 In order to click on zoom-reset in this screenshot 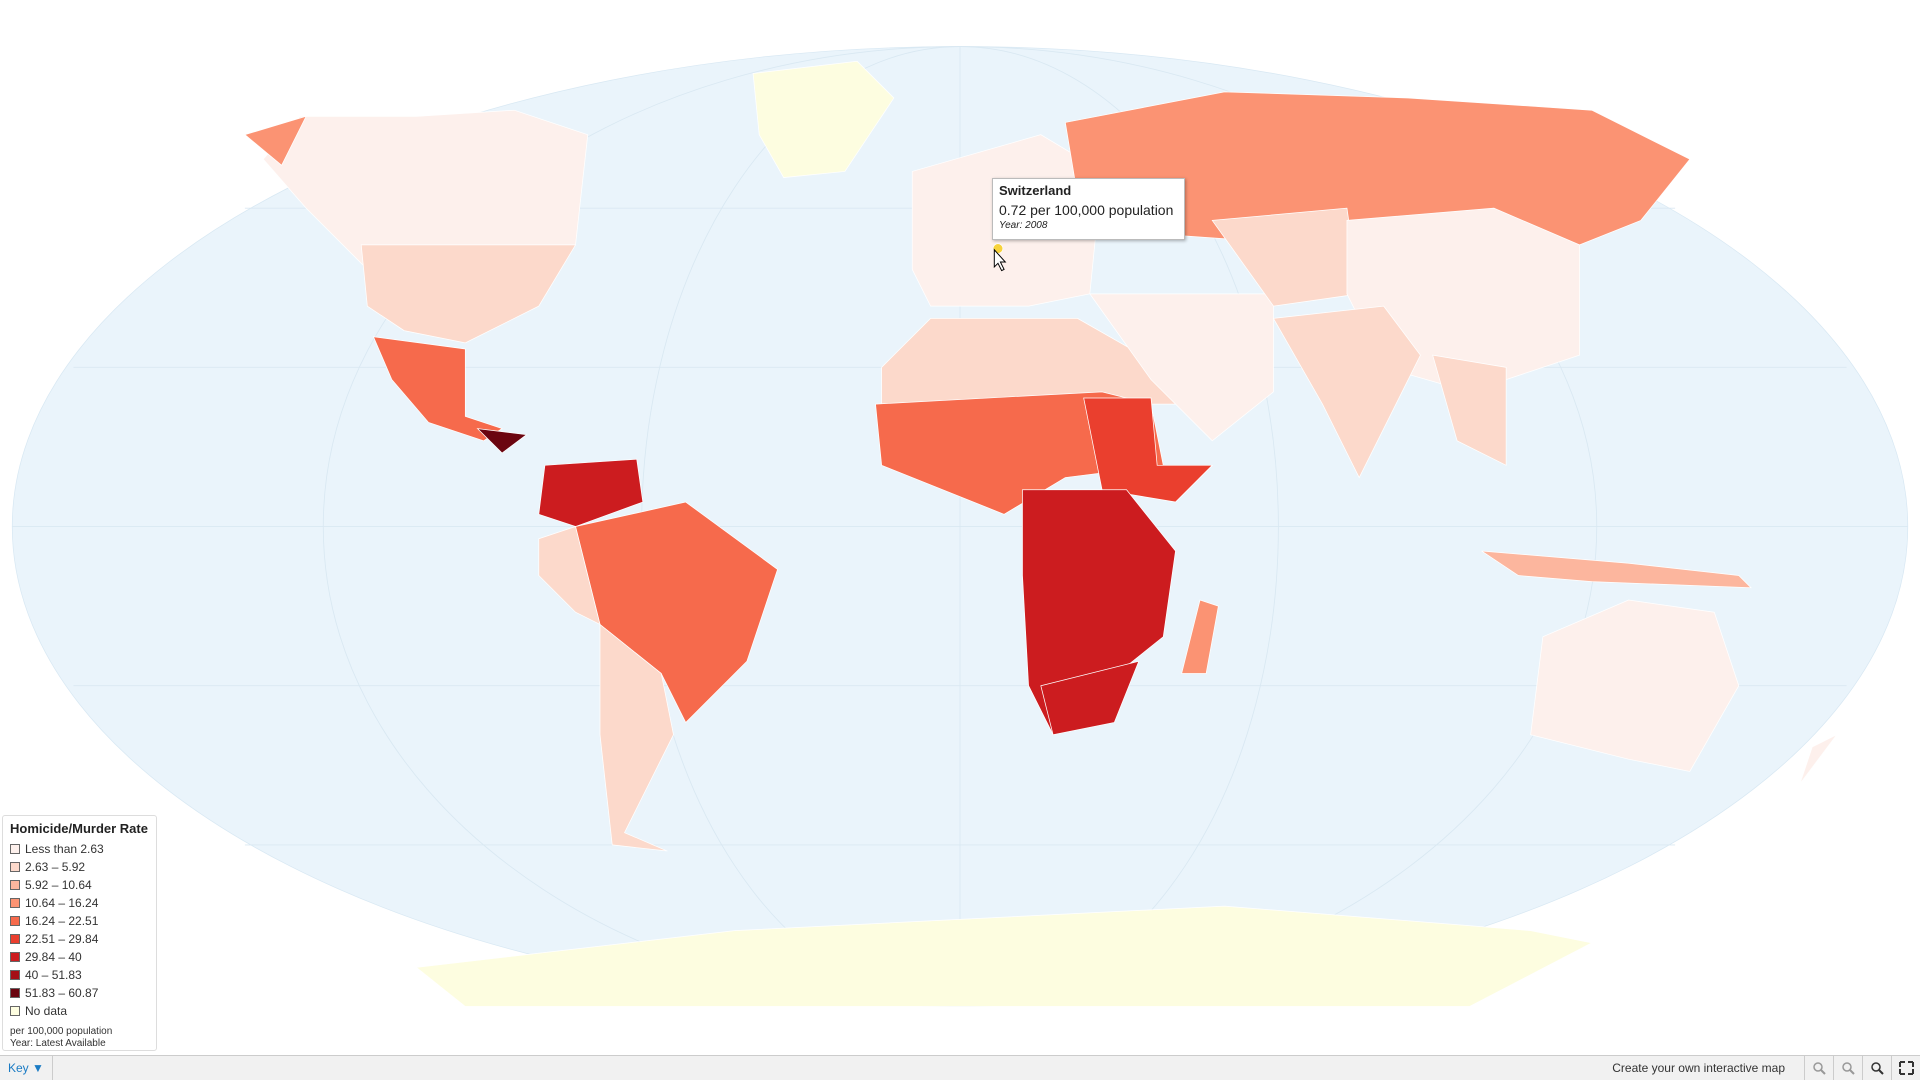, I will do `click(1876, 1068)`.